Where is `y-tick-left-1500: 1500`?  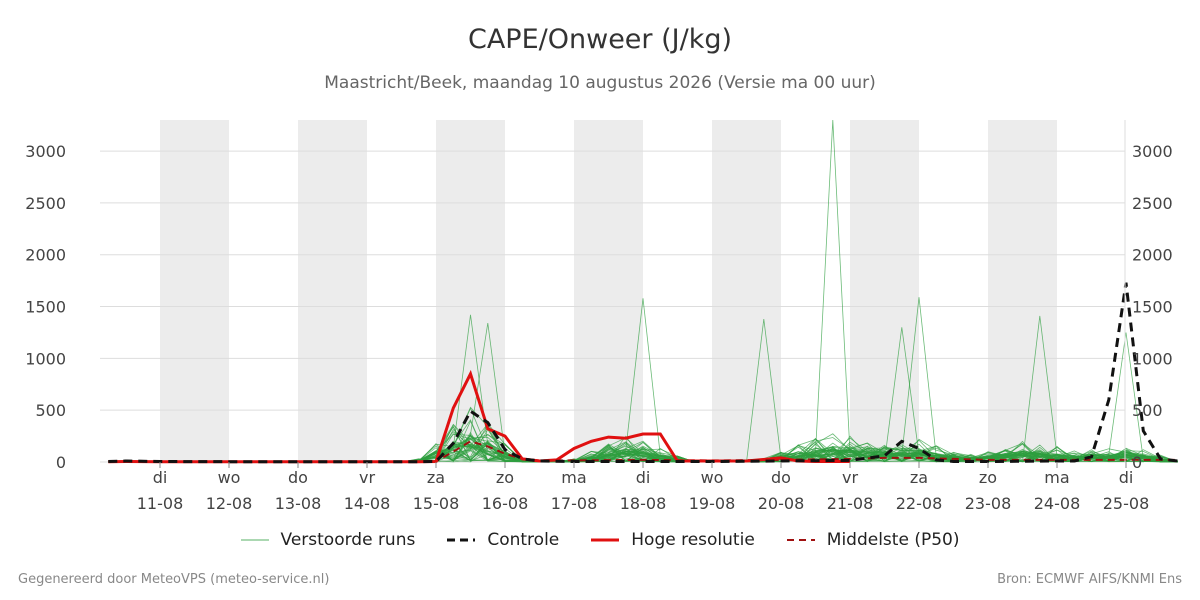
y-tick-left-1500: 1500 is located at coordinates (45, 307).